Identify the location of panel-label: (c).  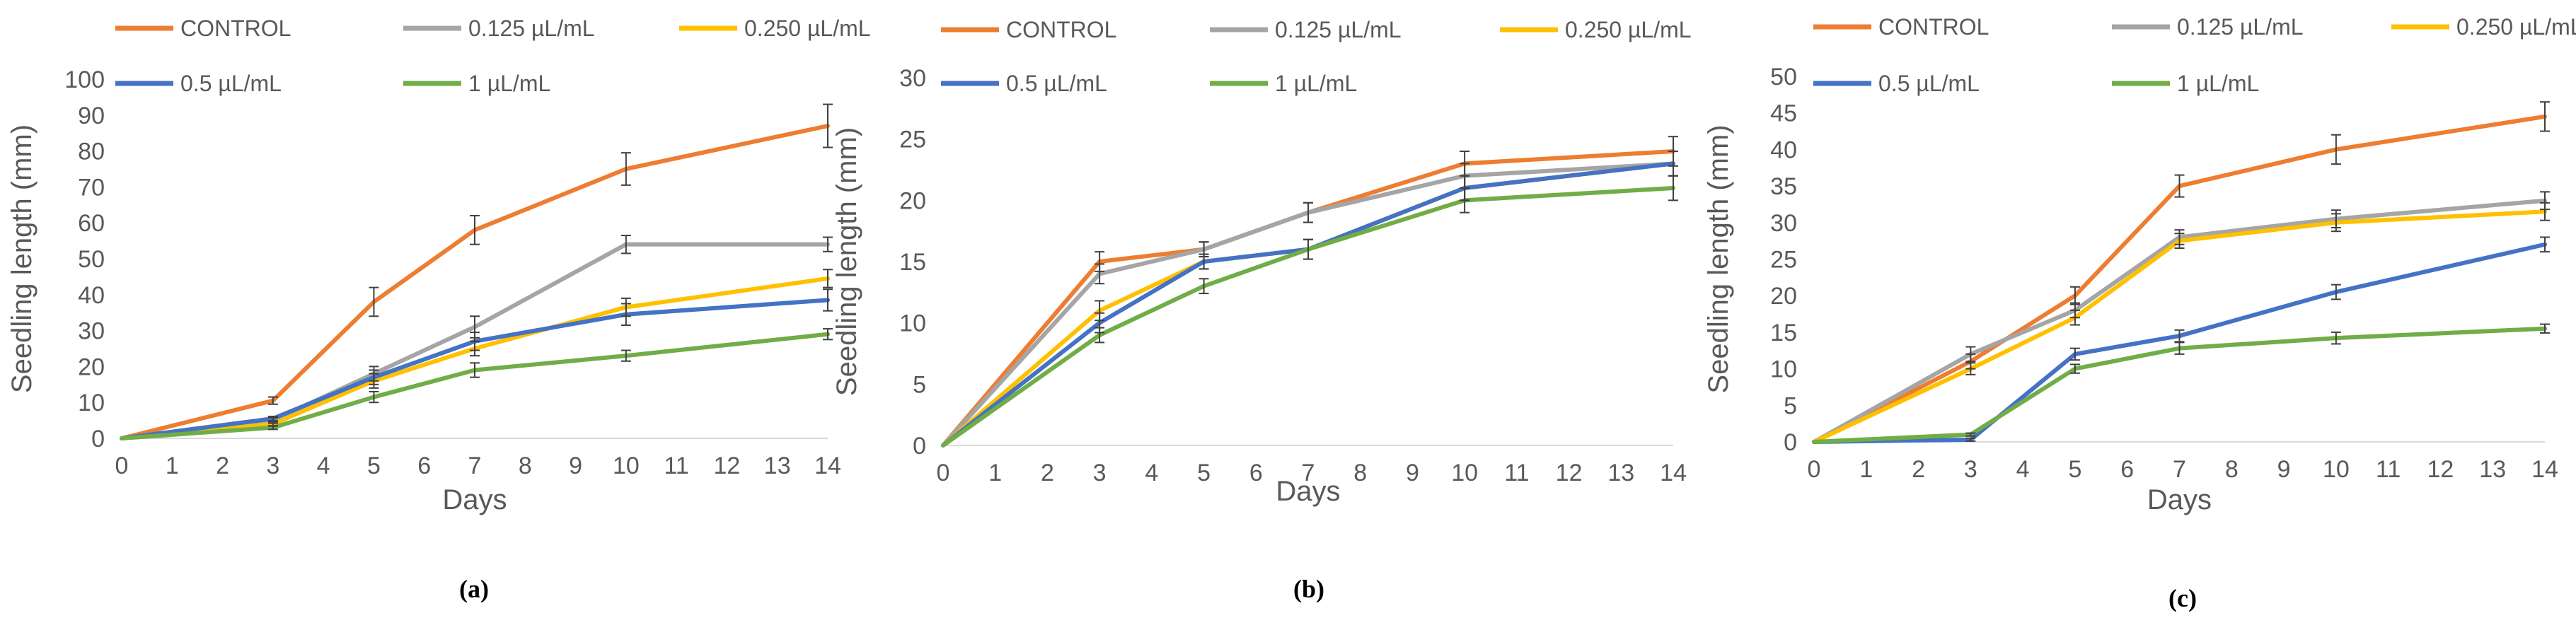
(2182, 598).